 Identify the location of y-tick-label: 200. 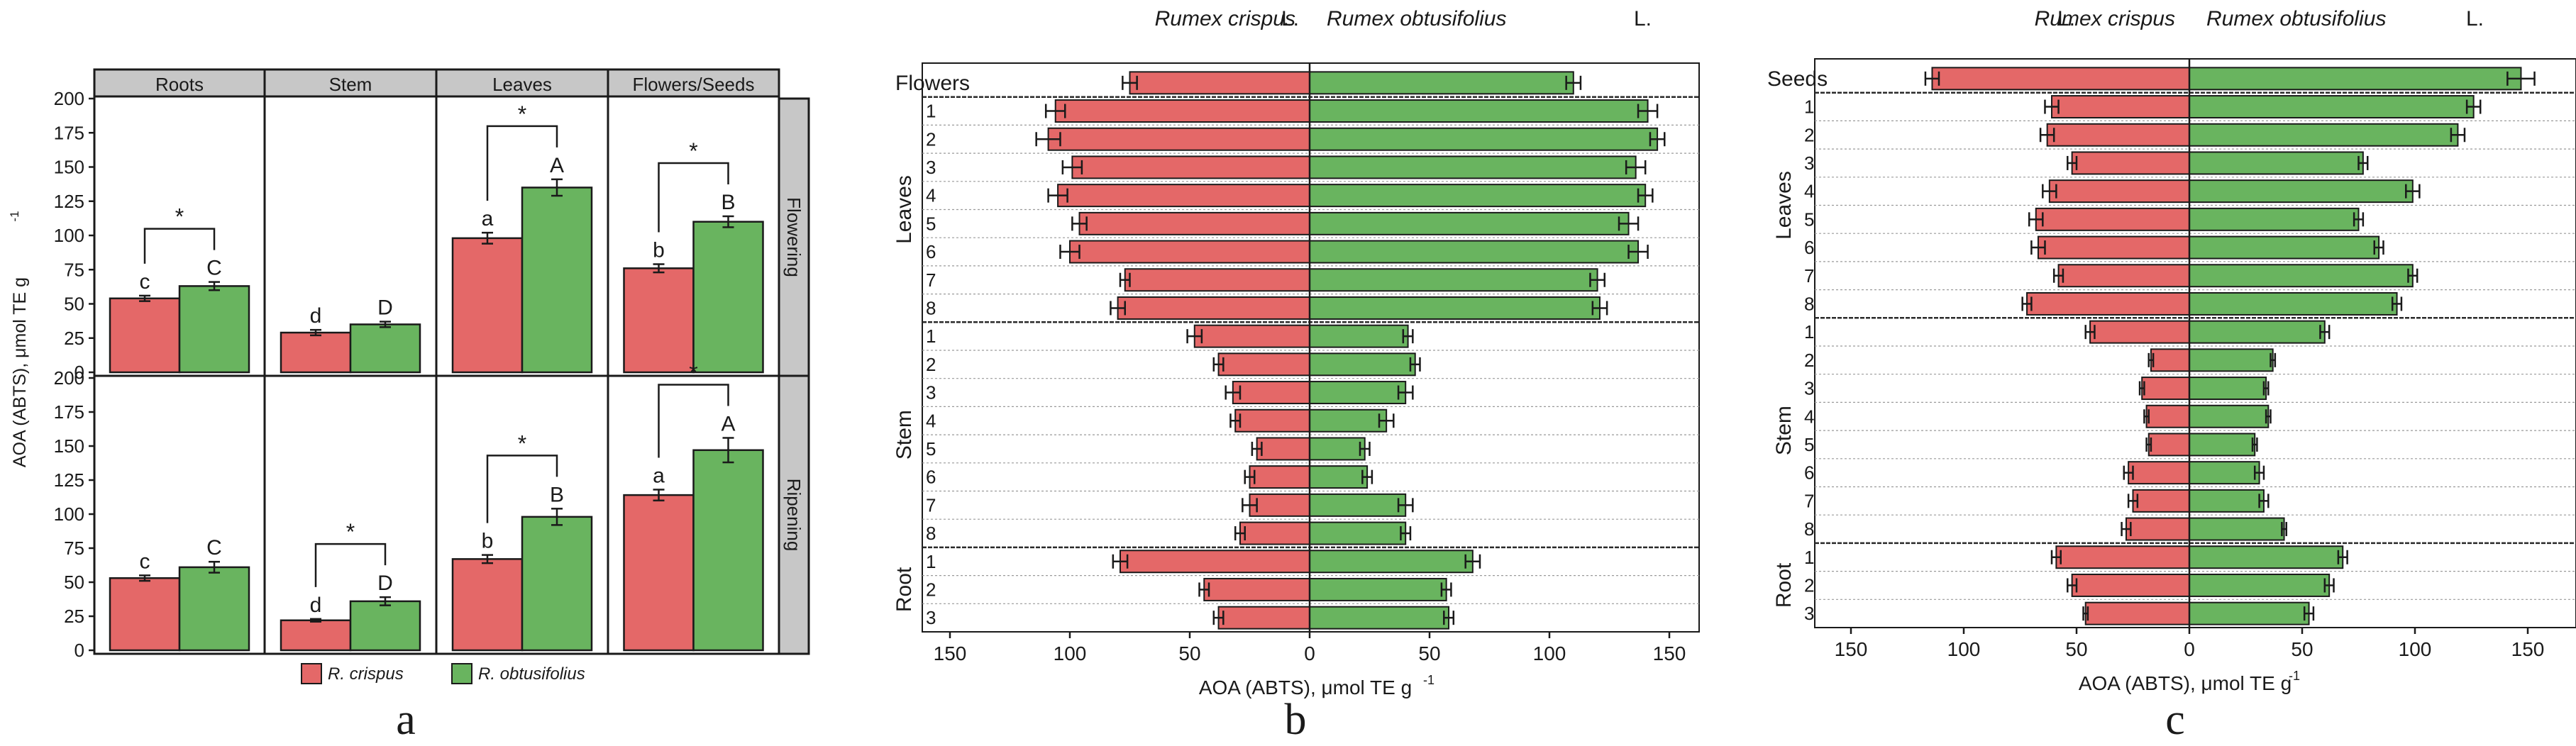
(69, 378).